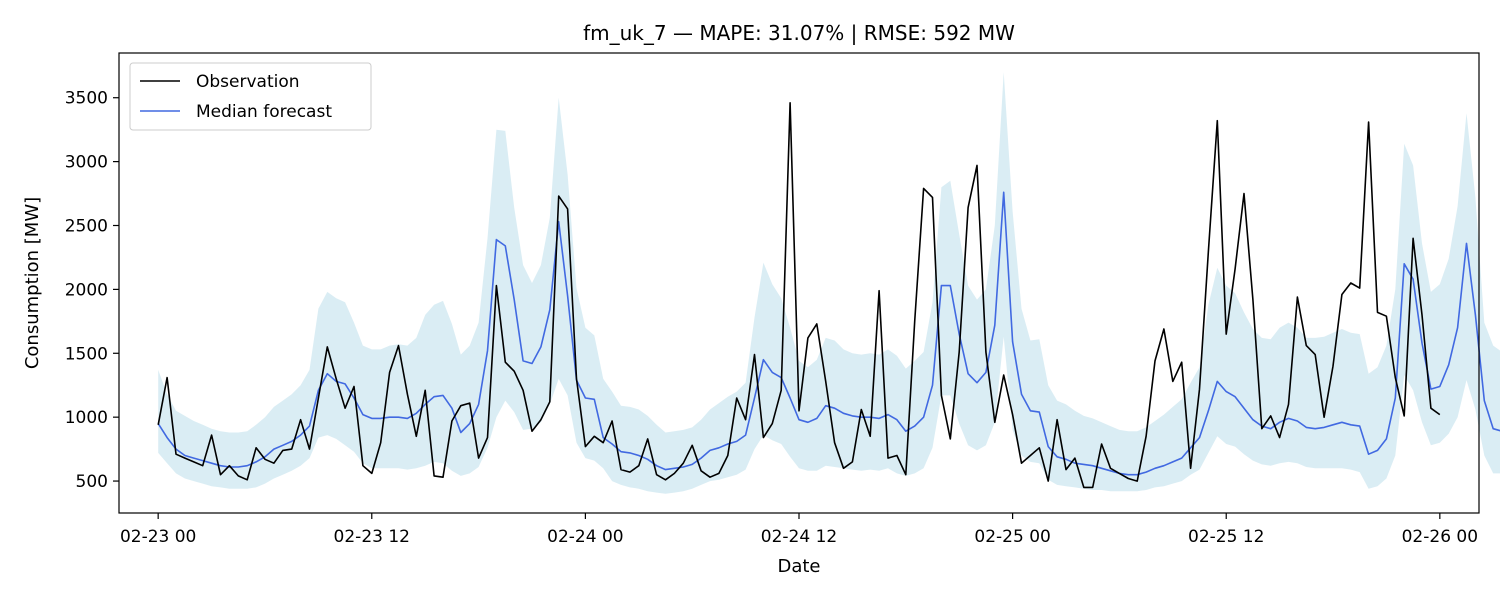 The width and height of the screenshot is (1500, 600). I want to click on x-tick-label: 02-25 00, so click(1012, 537).